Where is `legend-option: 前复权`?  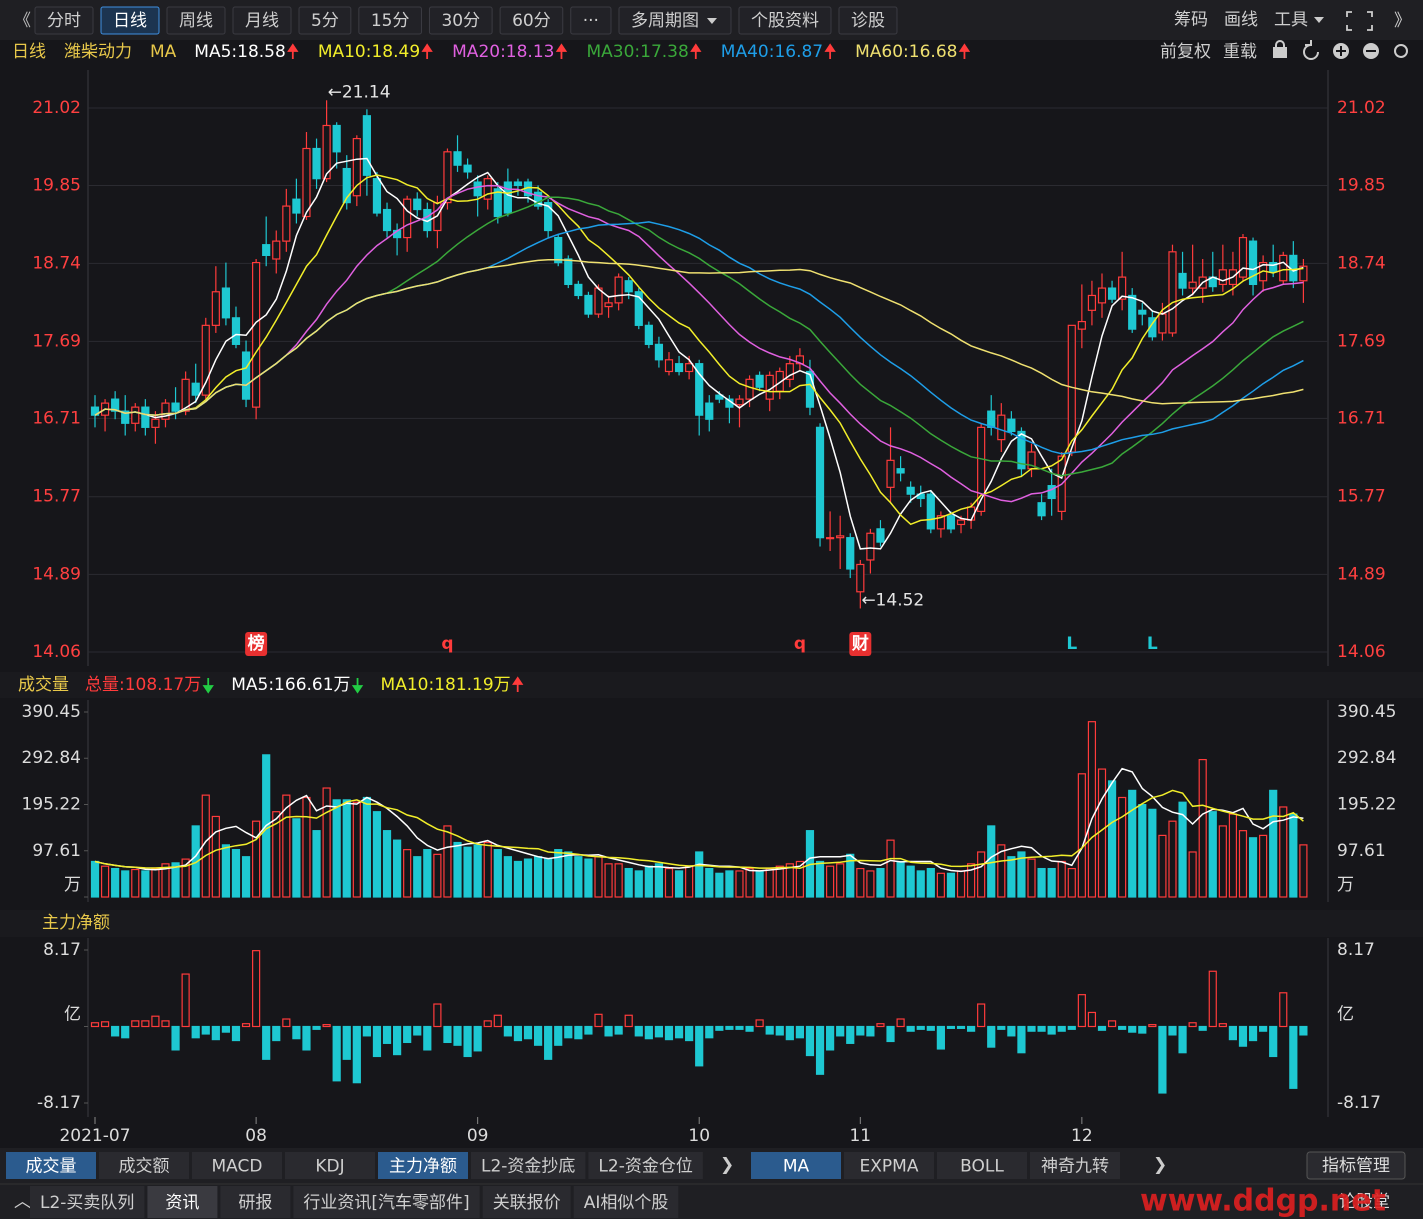 legend-option: 前复权 is located at coordinates (1185, 52).